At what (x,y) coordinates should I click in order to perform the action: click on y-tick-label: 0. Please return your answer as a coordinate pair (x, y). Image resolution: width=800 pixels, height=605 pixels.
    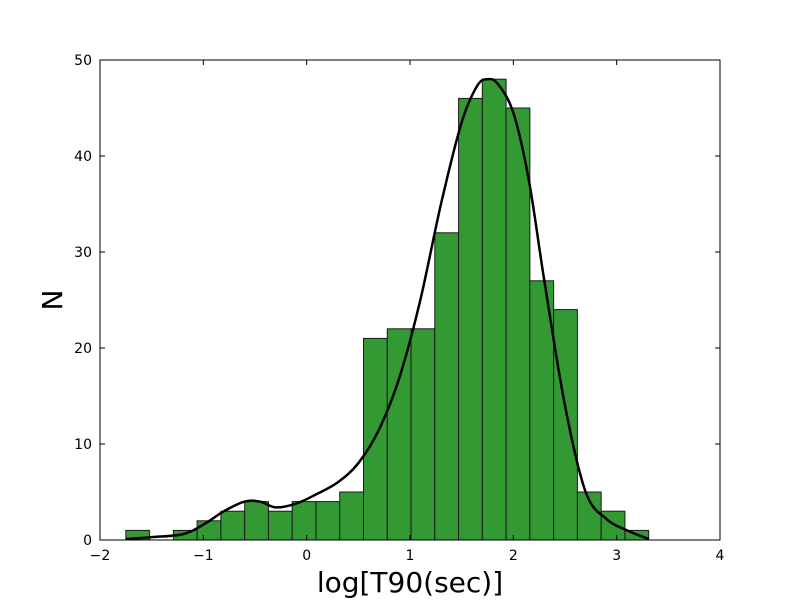
    Looking at the image, I should click on (87, 541).